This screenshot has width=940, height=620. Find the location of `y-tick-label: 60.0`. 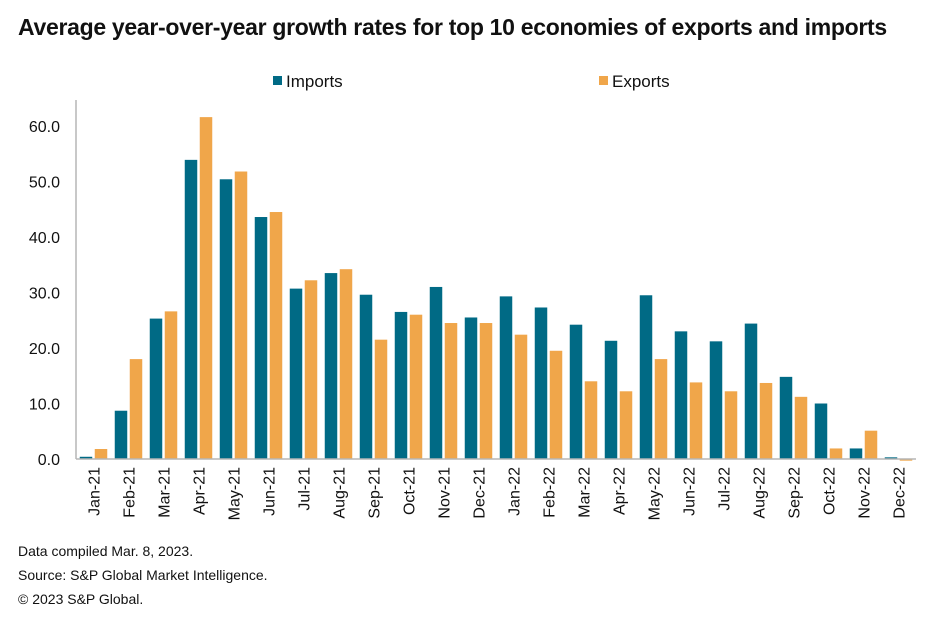

y-tick-label: 60.0 is located at coordinates (44, 127).